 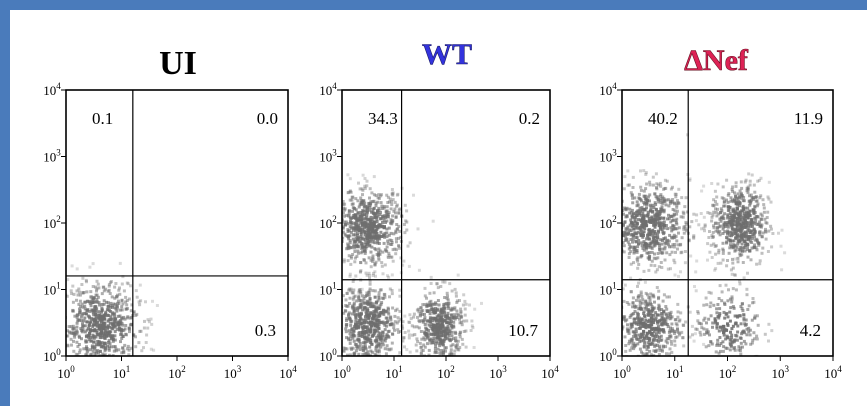 What do you see at coordinates (622, 372) in the screenshot?
I see `x-tick-label: 100` at bounding box center [622, 372].